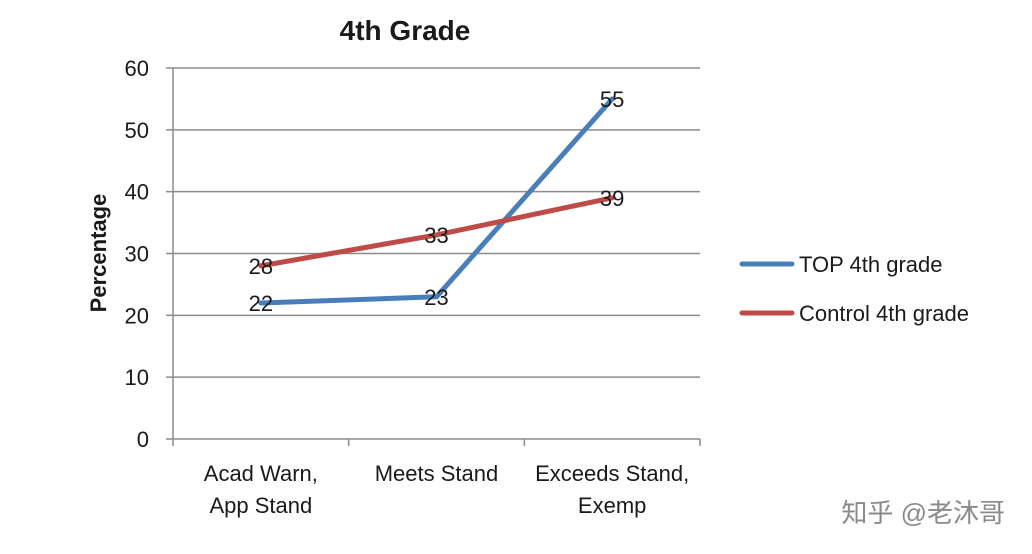 The width and height of the screenshot is (1032, 554). What do you see at coordinates (137, 315) in the screenshot?
I see `y-tick-label: 20` at bounding box center [137, 315].